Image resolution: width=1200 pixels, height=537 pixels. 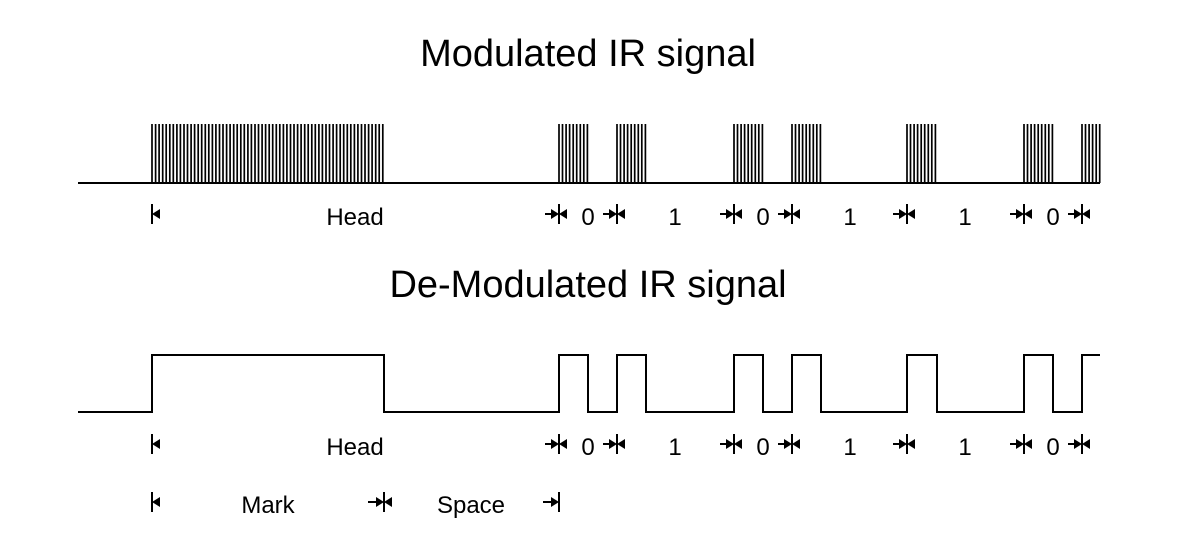 What do you see at coordinates (373, 505) in the screenshot?
I see `mark-space-labels: Mark Space` at bounding box center [373, 505].